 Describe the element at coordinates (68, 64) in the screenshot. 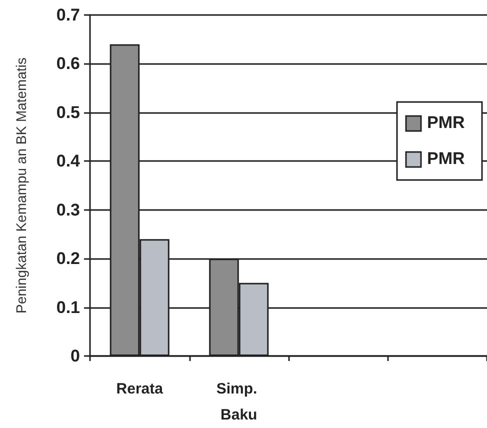

I see `y-tick-label: 0.6` at that location.